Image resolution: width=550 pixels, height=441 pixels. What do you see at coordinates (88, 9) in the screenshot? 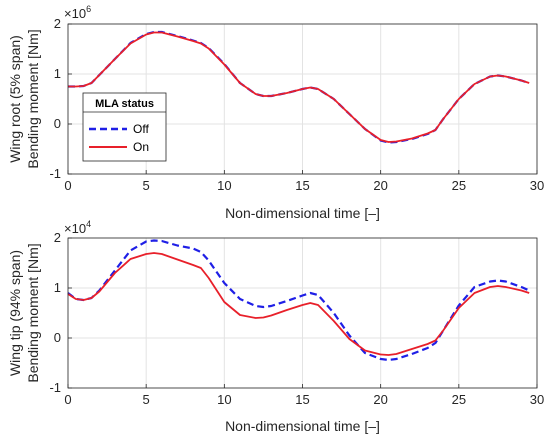
I see `y-exponent-power: 6` at bounding box center [88, 9].